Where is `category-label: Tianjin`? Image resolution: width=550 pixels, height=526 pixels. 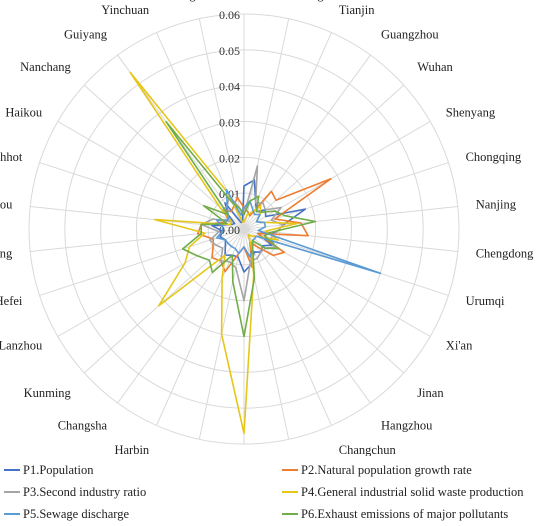 category-label: Tianjin is located at coordinates (357, 10).